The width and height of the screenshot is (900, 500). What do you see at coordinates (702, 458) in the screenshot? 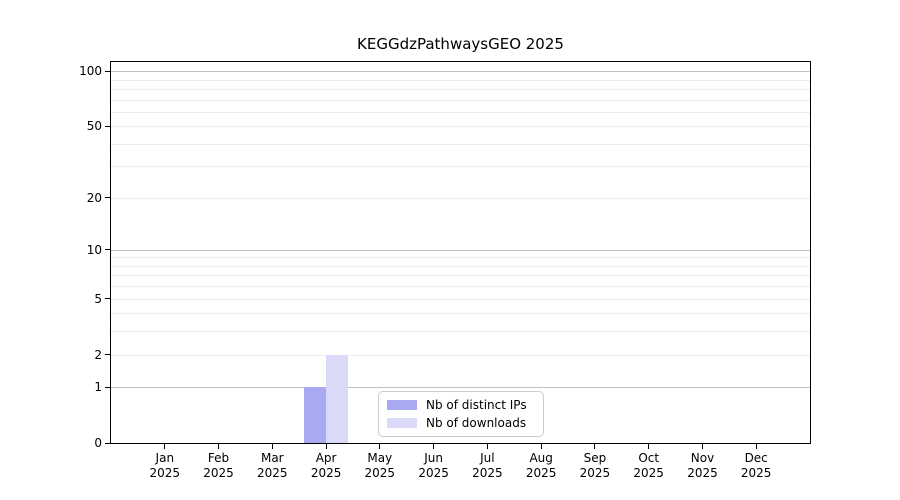
I see `x-tick-month: Nov` at bounding box center [702, 458].